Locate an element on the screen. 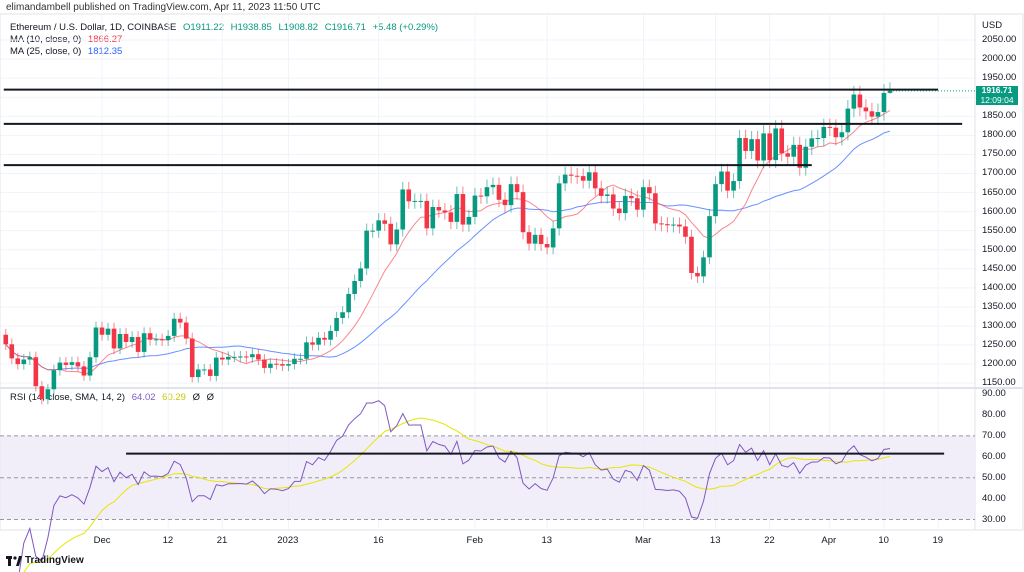 The height and width of the screenshot is (572, 1024). price-tick: 1850.00 is located at coordinates (999, 116).